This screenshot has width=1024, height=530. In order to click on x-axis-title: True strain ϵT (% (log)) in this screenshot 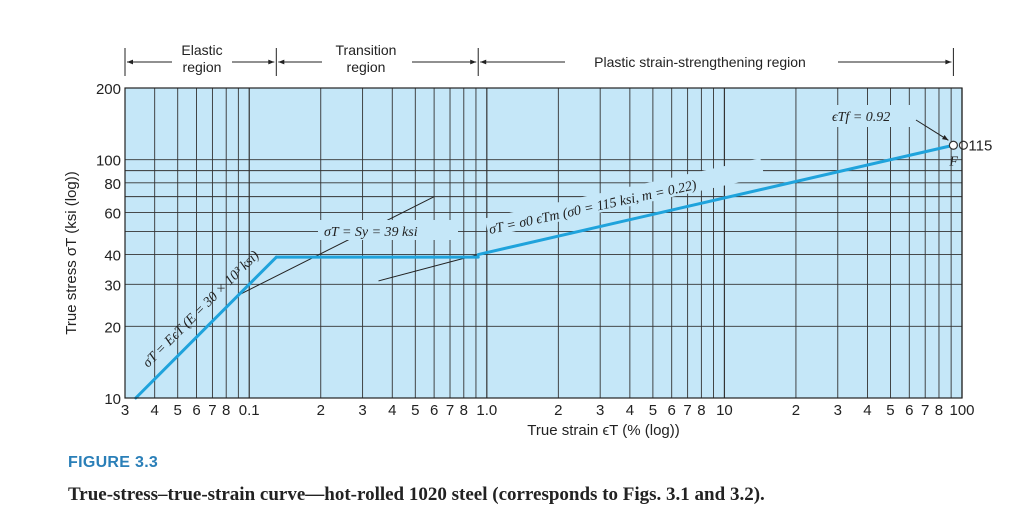, I will do `click(603, 430)`.